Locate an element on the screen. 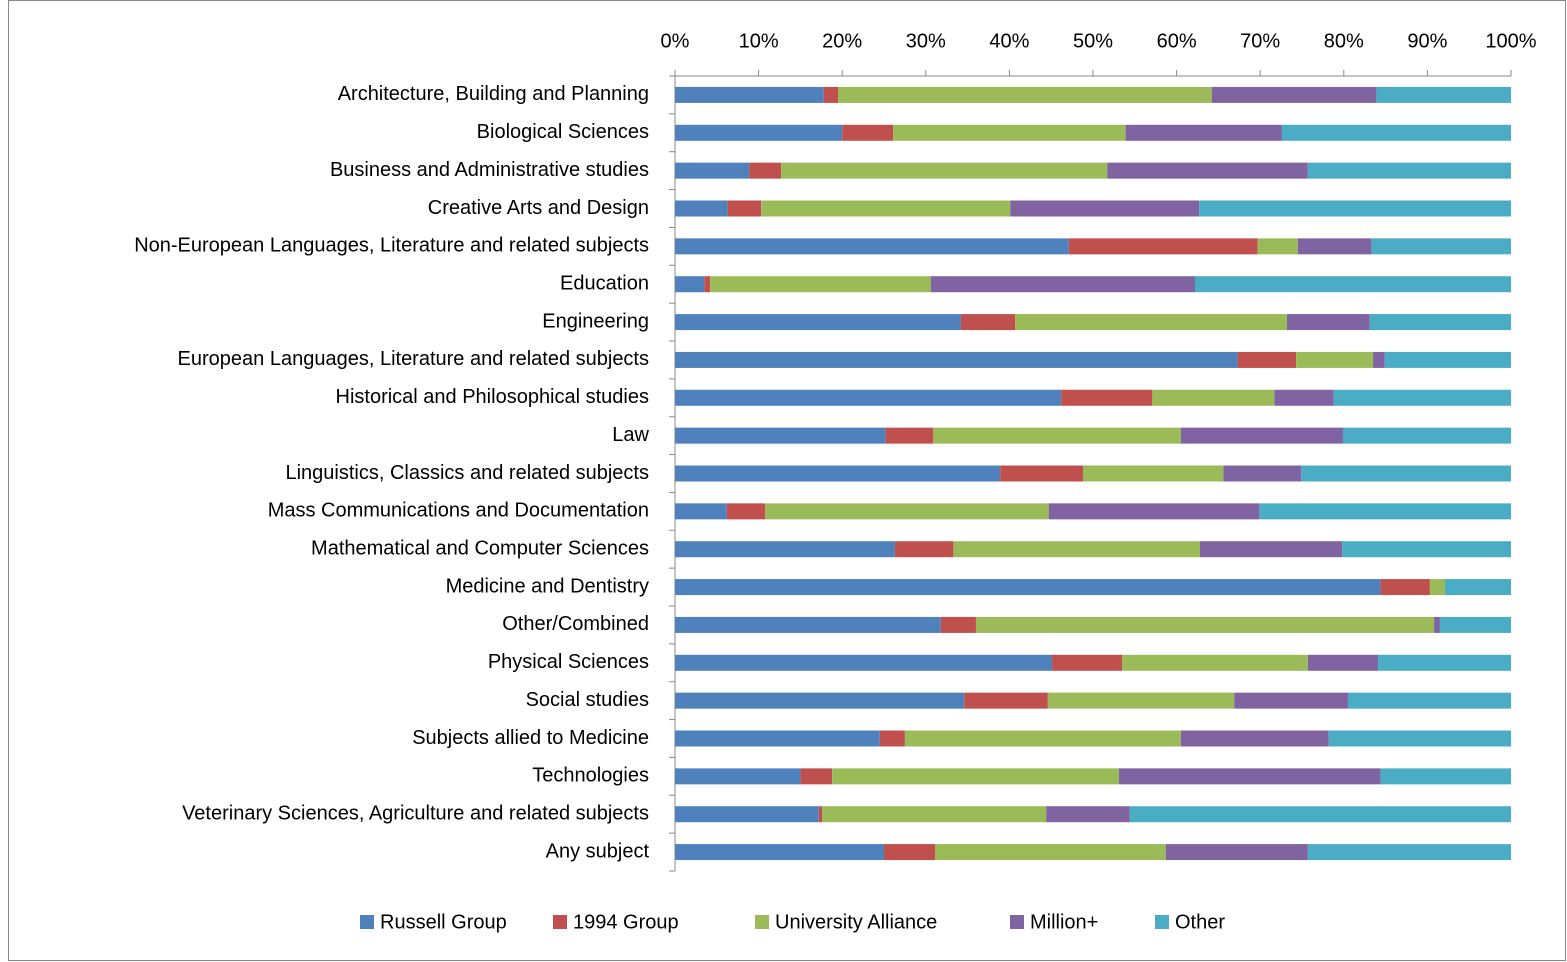  legend-label: Million+ is located at coordinates (1064, 922).